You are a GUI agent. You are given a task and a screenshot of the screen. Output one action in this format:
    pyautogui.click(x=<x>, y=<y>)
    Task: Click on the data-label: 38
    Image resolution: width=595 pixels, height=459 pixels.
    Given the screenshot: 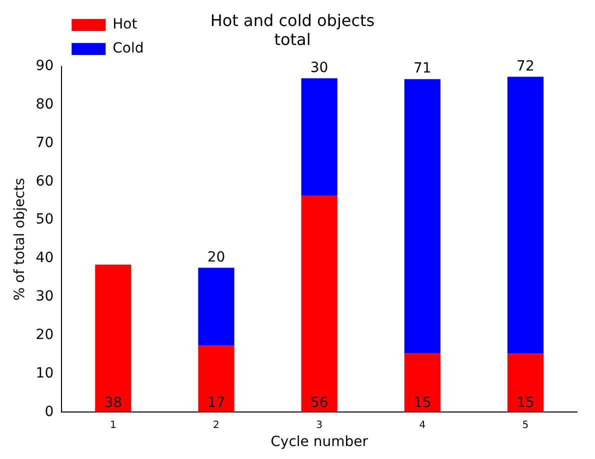 What is the action you would take?
    pyautogui.click(x=113, y=402)
    